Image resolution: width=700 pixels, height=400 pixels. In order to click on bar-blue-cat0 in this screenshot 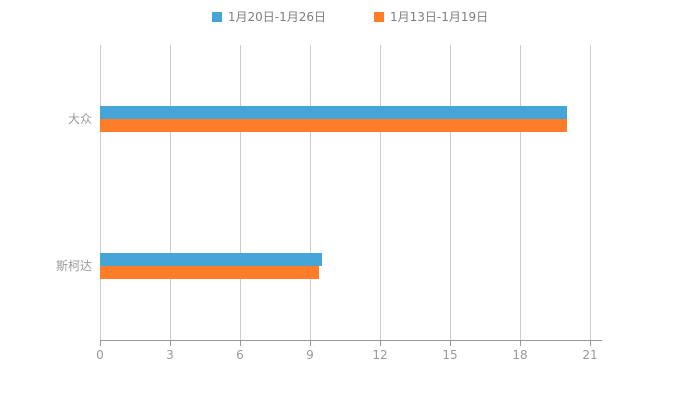, I will do `click(333, 112)`.